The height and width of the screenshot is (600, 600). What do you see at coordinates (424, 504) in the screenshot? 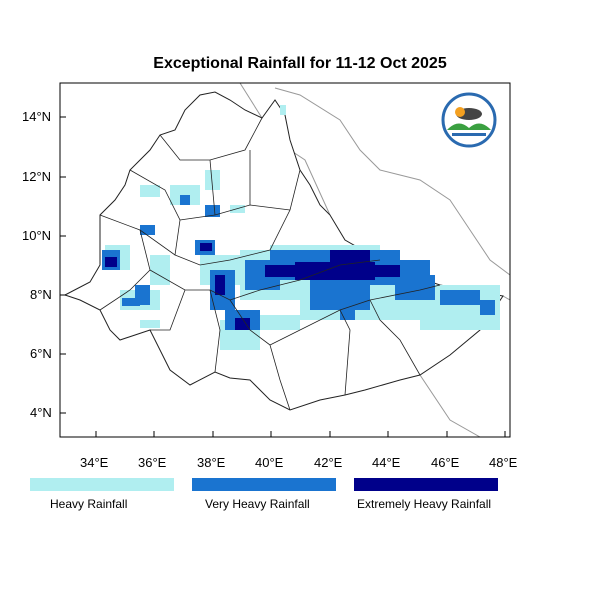
I see `legend-label-extremely-heavy: Extremely Heavy Rainfall` at bounding box center [424, 504].